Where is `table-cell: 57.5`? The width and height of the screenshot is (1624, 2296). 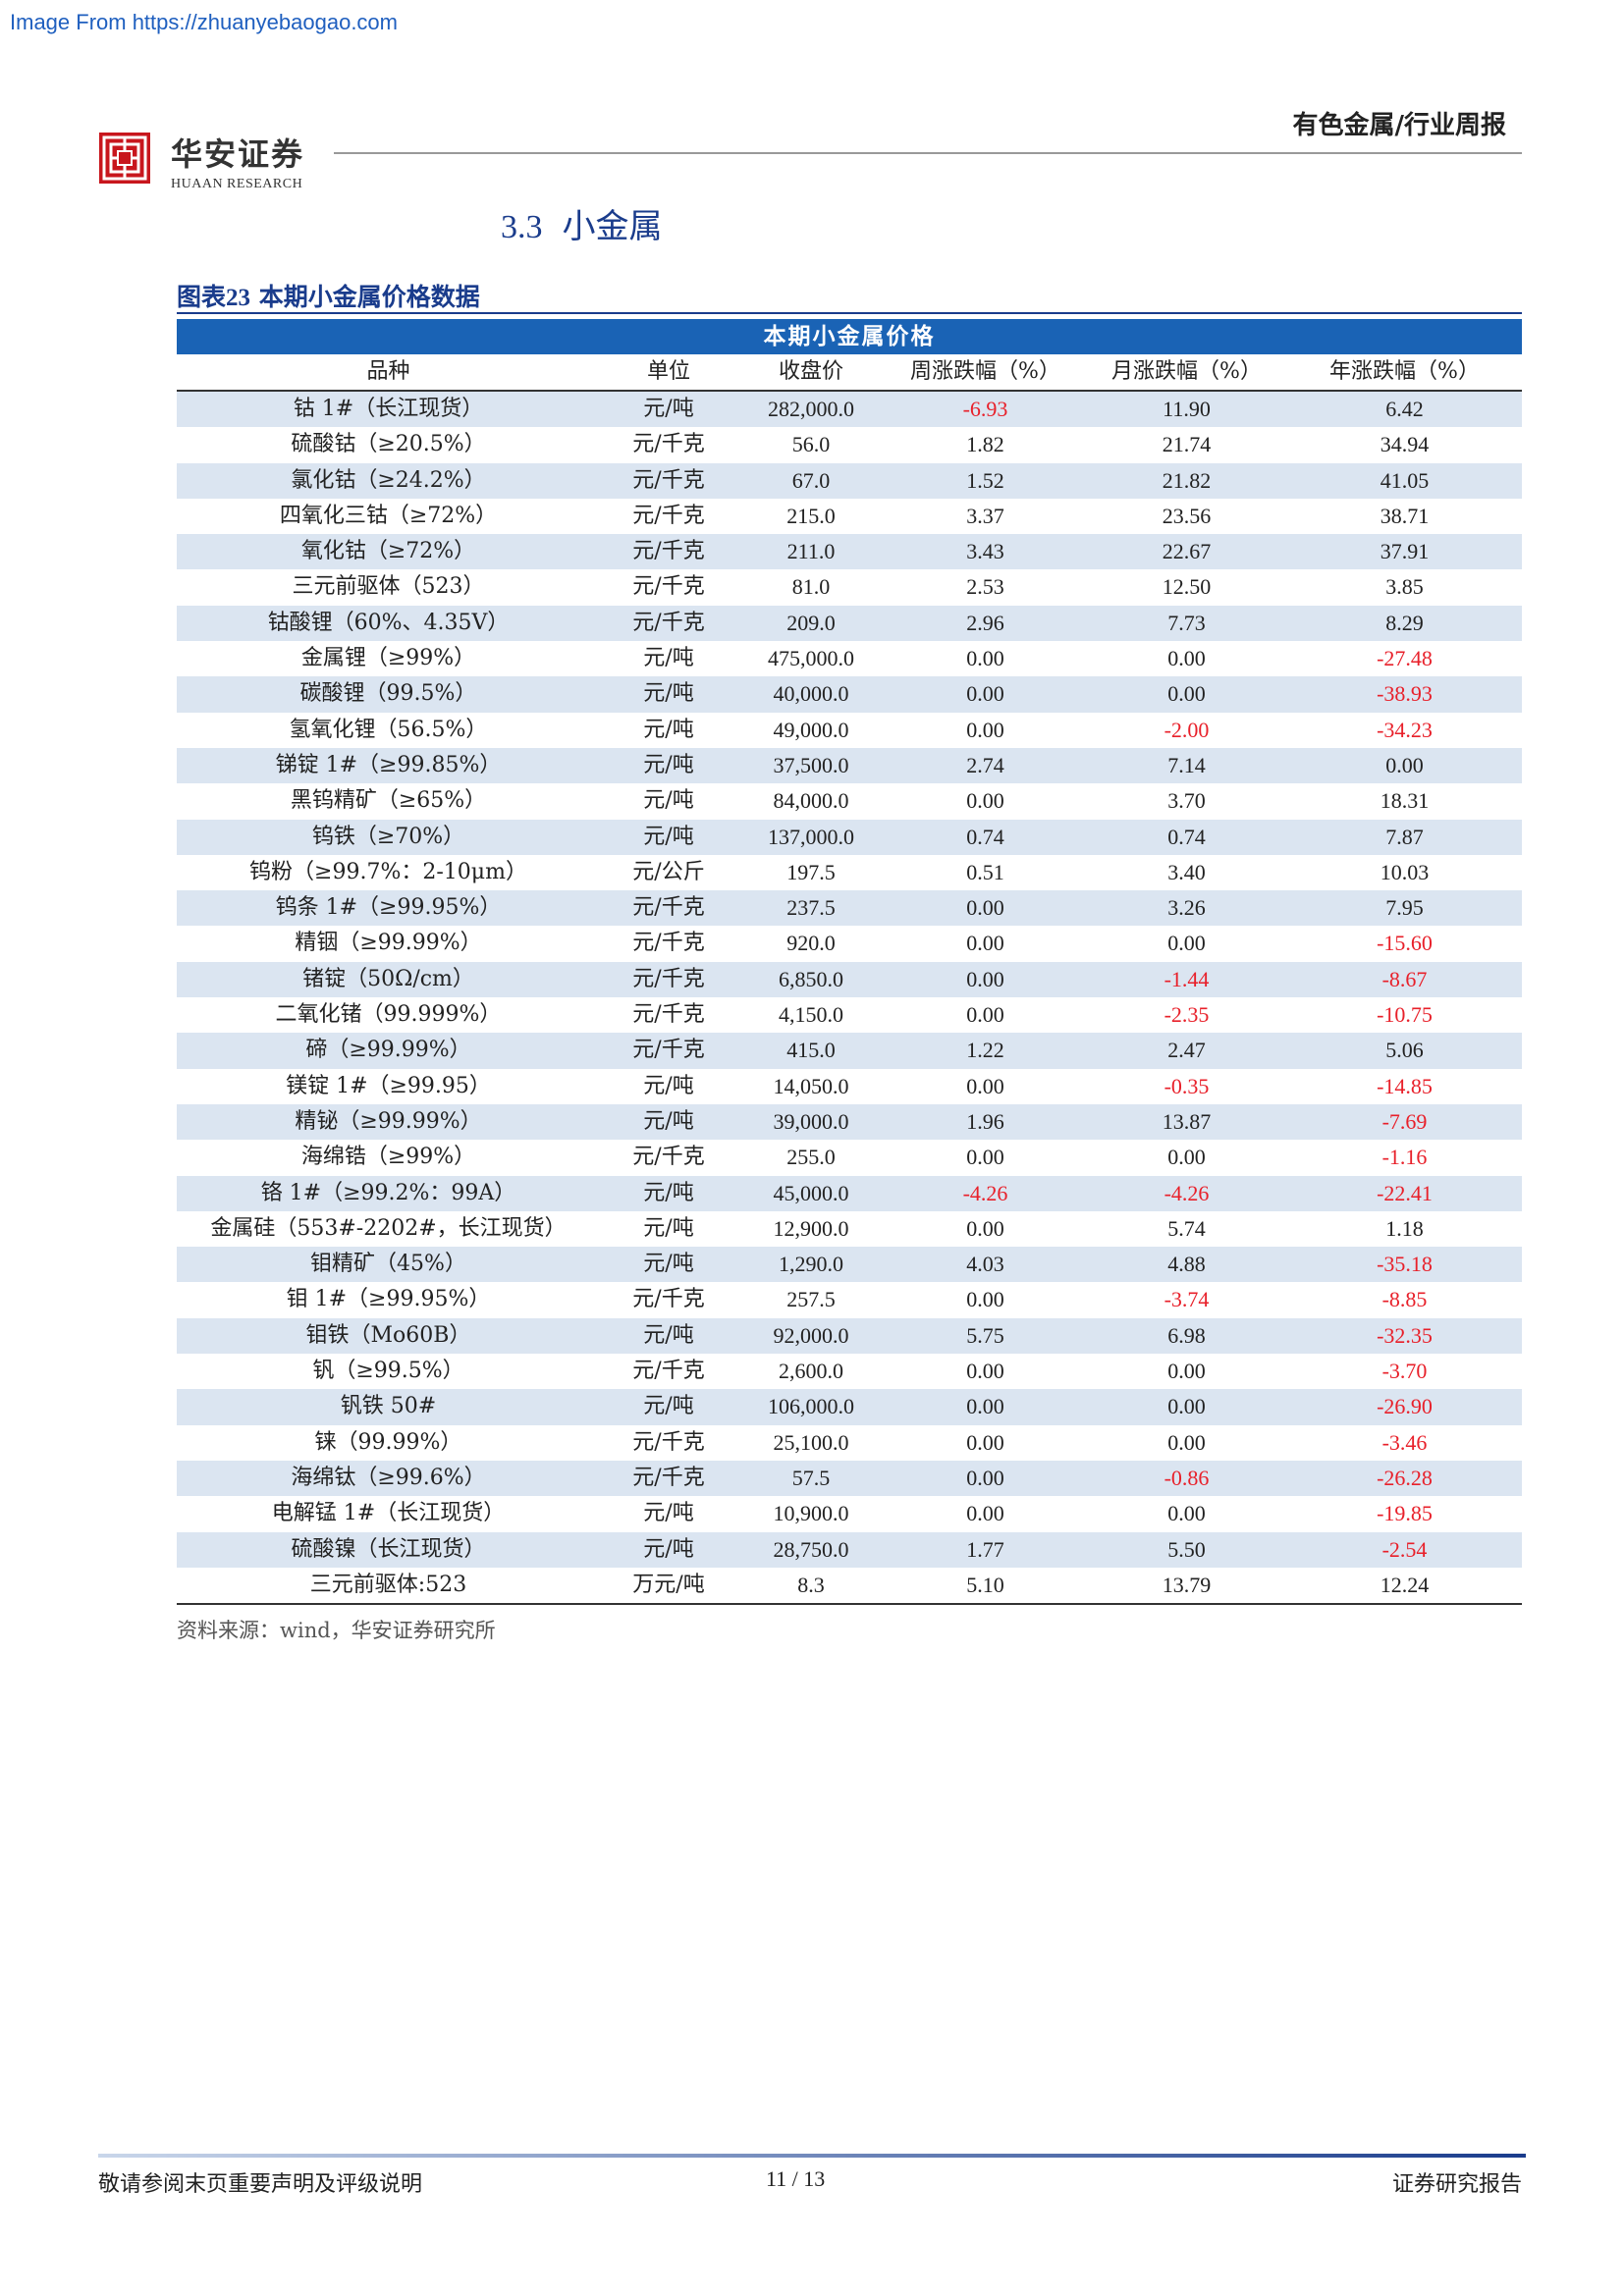
table-cell: 57.5 is located at coordinates (811, 1477).